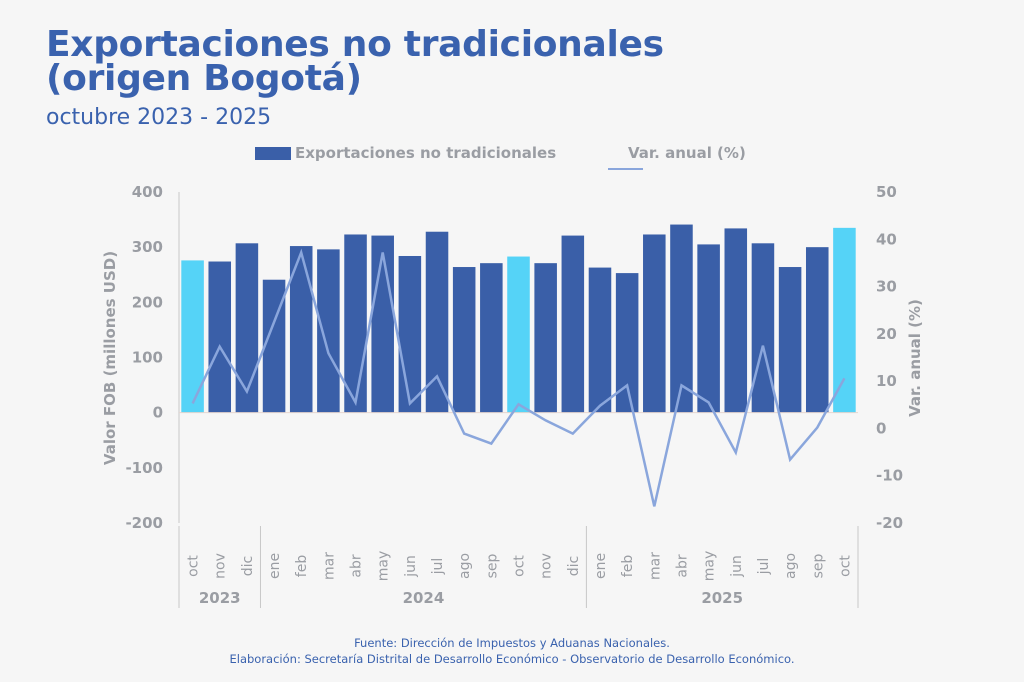 The image size is (1024, 682). Describe the element at coordinates (159, 117) in the screenshot. I see `chart-subtitle: octubre 2023 - 2025` at that location.